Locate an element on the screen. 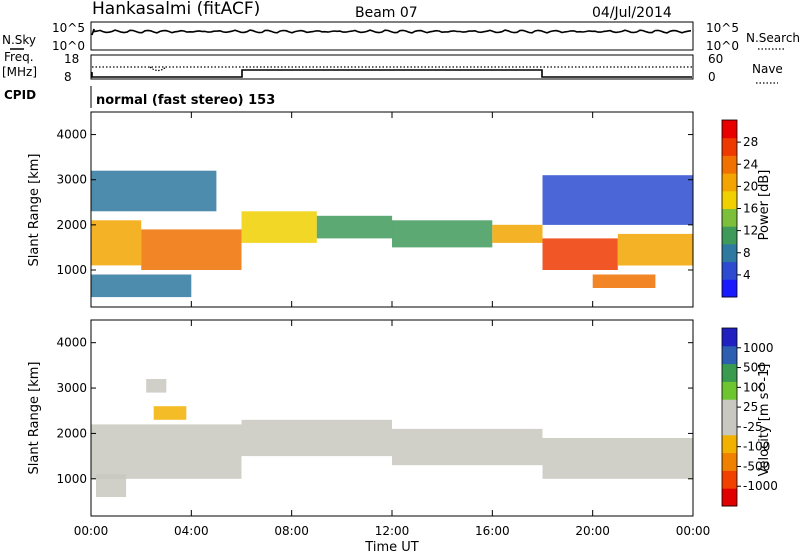 The width and height of the screenshot is (800, 554). xtick-label: 20:00 is located at coordinates (592, 531).